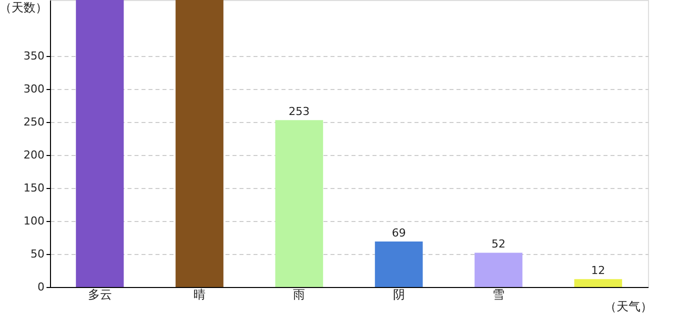 This screenshot has width=680, height=320. I want to click on y-tick-label: 50, so click(37, 254).